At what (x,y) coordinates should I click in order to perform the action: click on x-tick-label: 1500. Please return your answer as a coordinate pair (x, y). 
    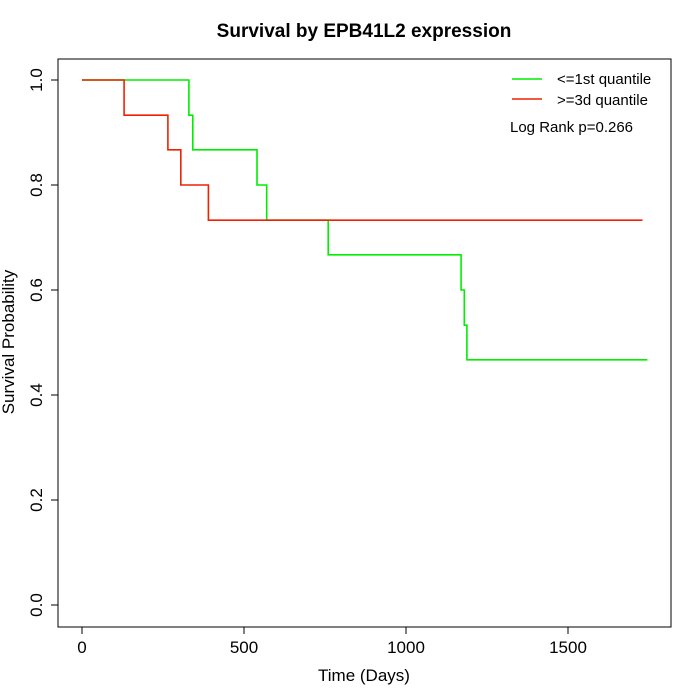
    Looking at the image, I should click on (568, 647).